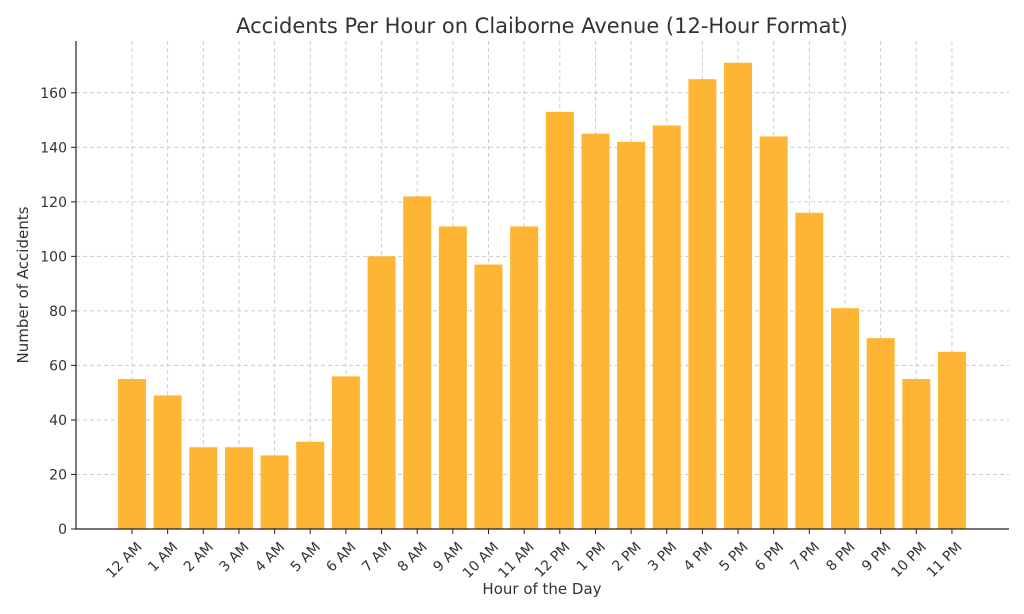  I want to click on x-tick-label: 2 AM, so click(199, 557).